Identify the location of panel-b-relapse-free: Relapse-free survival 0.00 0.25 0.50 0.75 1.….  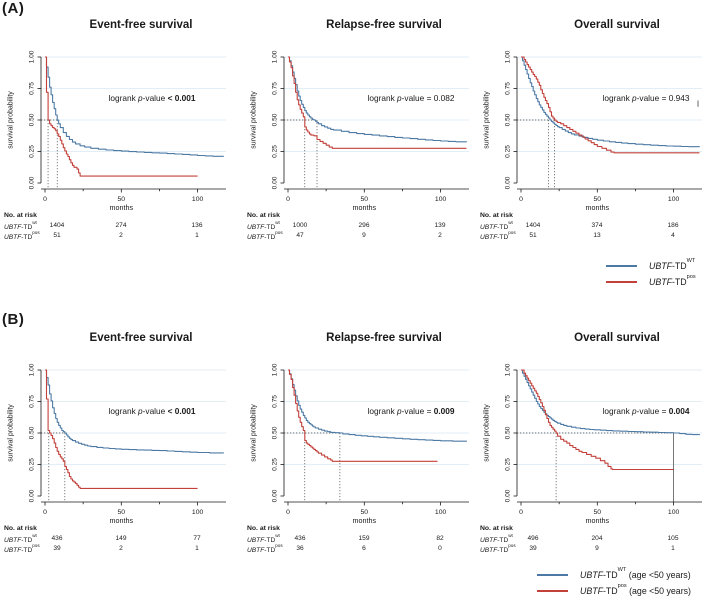
(362, 454).